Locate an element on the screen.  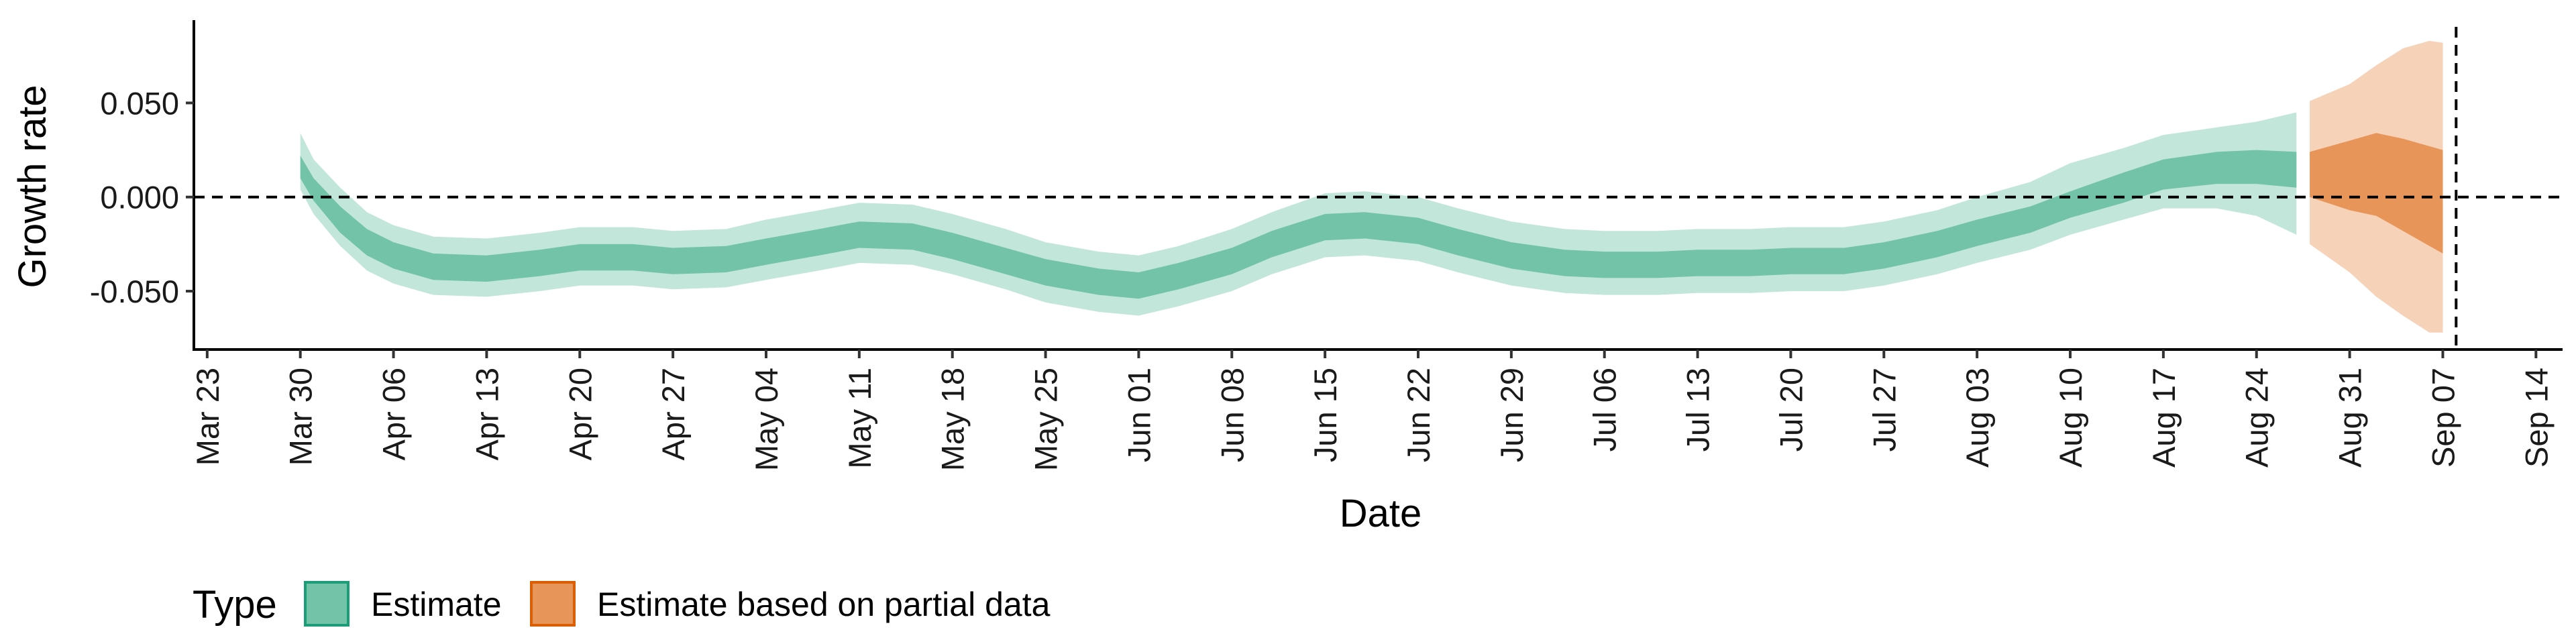
legend-title: Type is located at coordinates (235, 605).